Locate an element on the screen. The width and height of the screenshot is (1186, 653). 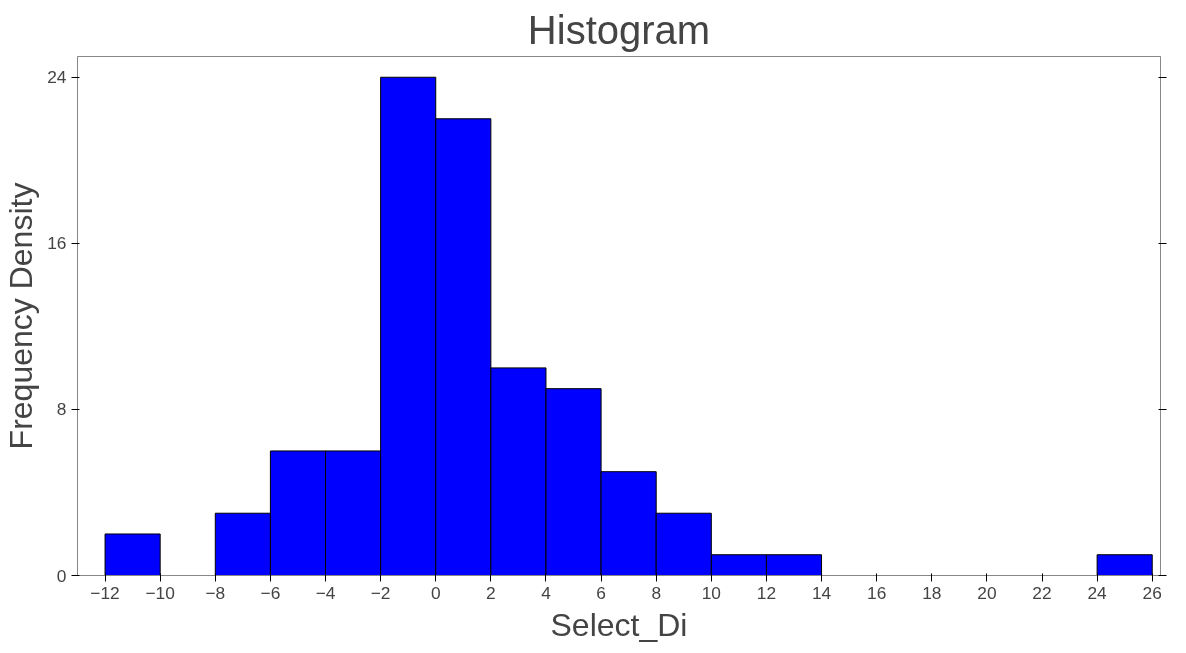
x-tick-label: −8 is located at coordinates (215, 592).